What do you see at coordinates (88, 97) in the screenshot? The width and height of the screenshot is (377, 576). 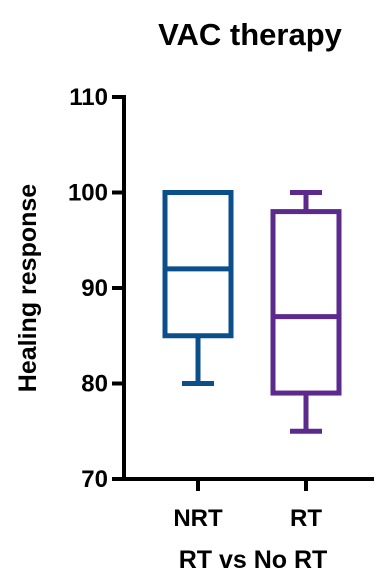 I see `y-tick-label: 110` at bounding box center [88, 97].